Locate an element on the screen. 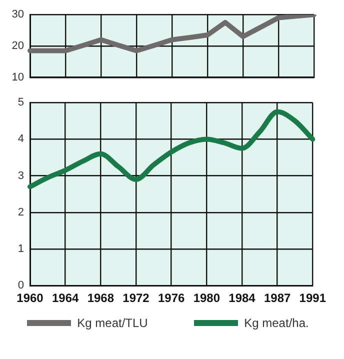  y-tick-label: 20 is located at coordinates (18, 46).